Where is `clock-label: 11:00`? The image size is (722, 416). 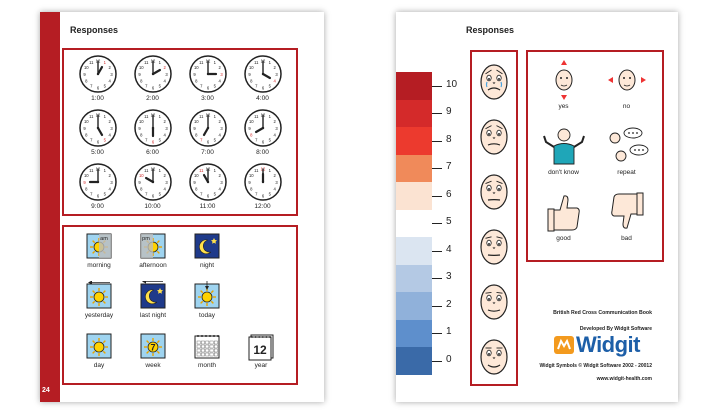 clock-label: 11:00 is located at coordinates (207, 206).